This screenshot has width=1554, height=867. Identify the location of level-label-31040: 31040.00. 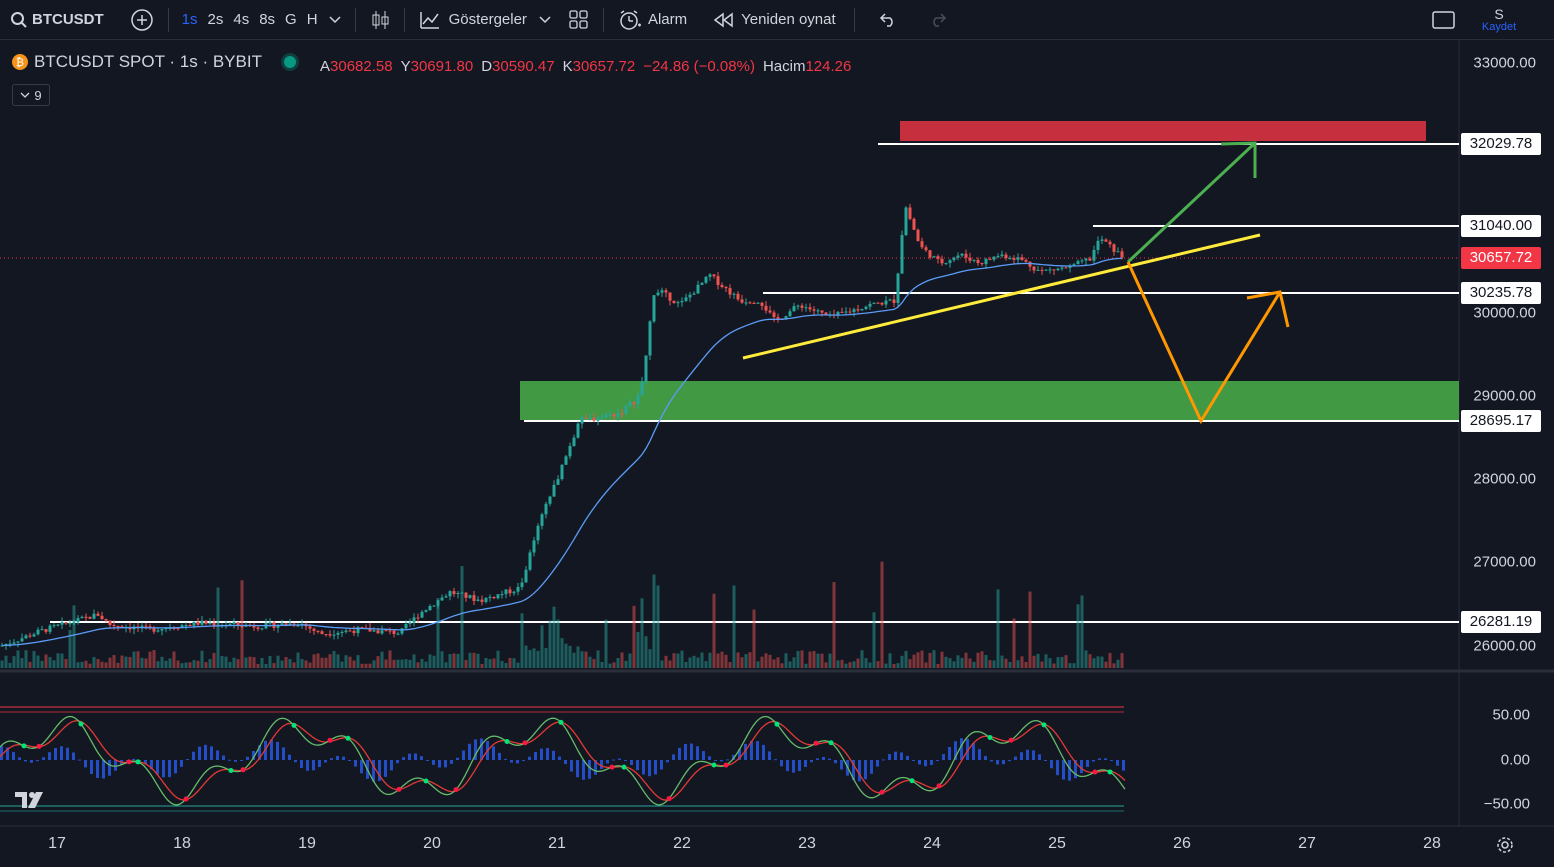
(1501, 226).